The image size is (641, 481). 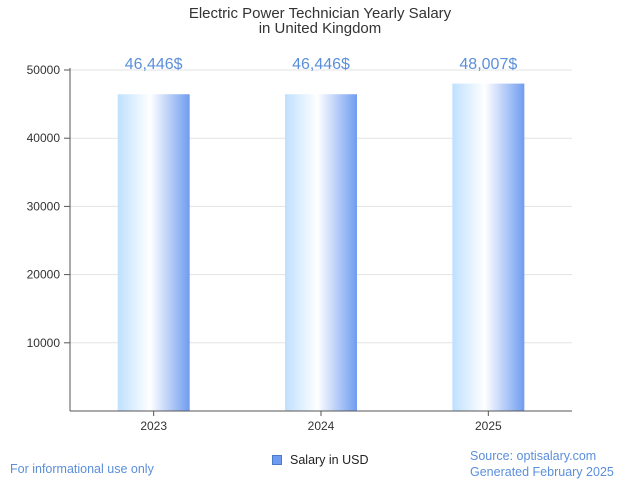 What do you see at coordinates (488, 247) in the screenshot?
I see `bar-2025` at bounding box center [488, 247].